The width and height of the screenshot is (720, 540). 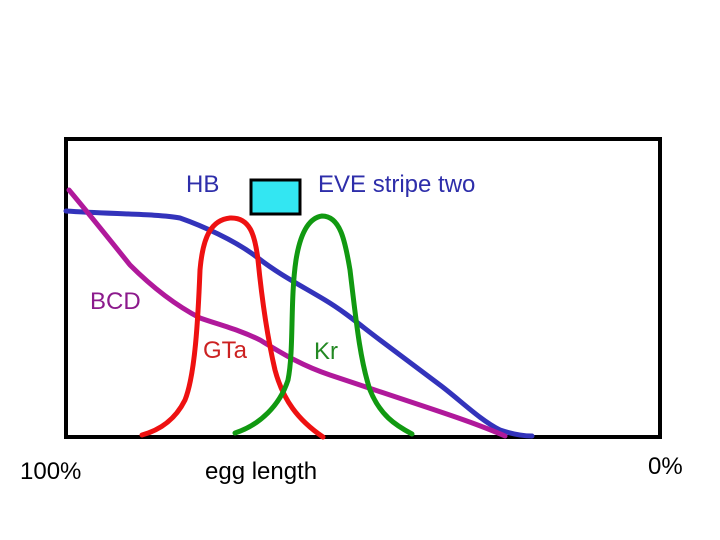 I want to click on x-axis-label: egg length, so click(x=261, y=471).